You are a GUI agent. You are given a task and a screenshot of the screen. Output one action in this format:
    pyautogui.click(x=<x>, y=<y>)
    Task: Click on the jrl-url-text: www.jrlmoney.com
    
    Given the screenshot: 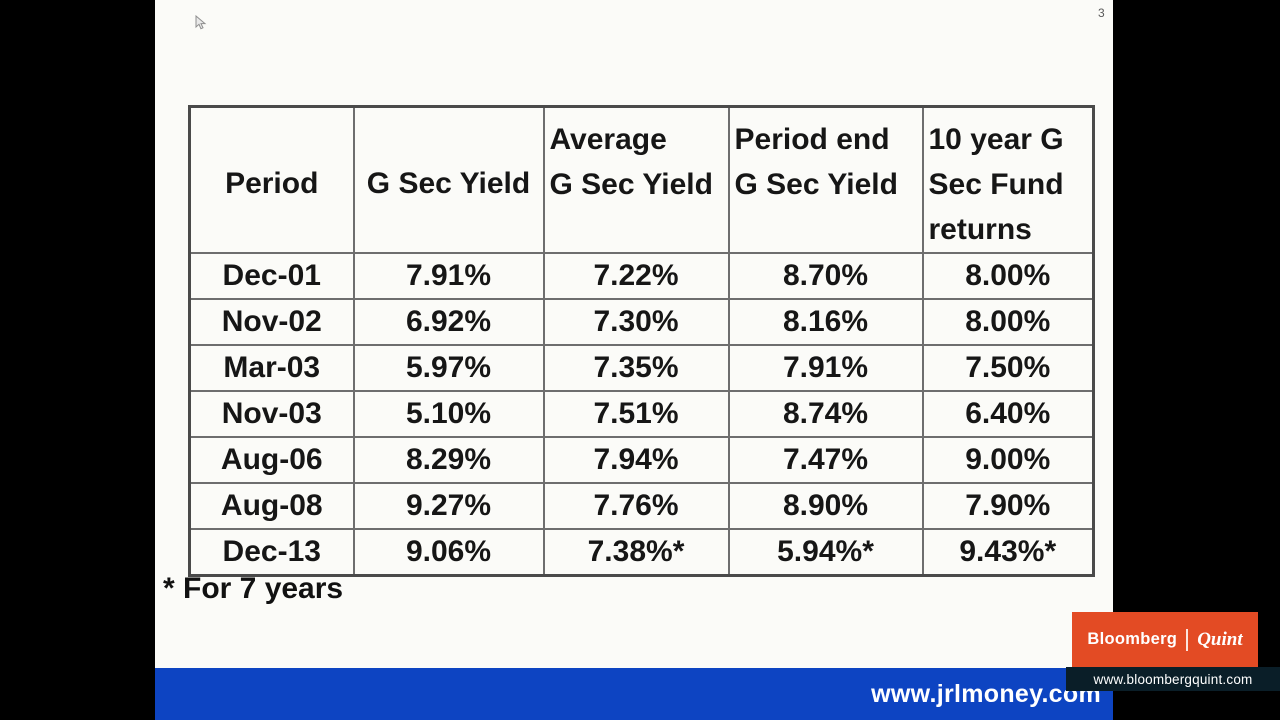 What is the action you would take?
    pyautogui.click(x=986, y=693)
    